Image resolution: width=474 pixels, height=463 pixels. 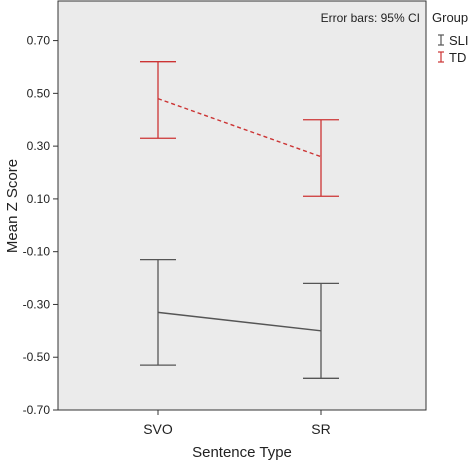 I want to click on y-tick-label: -0.10, so click(x=37, y=252).